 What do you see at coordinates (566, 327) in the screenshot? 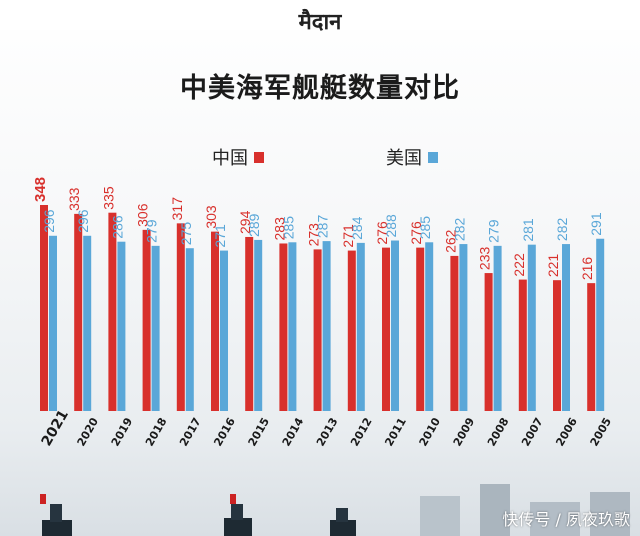
I see `usa-bar-2006` at bounding box center [566, 327].